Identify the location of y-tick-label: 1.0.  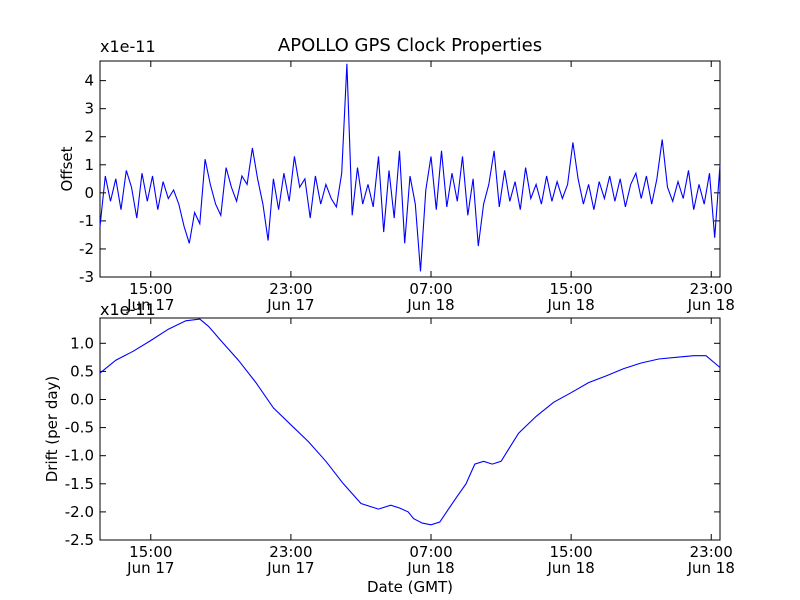
(82, 343).